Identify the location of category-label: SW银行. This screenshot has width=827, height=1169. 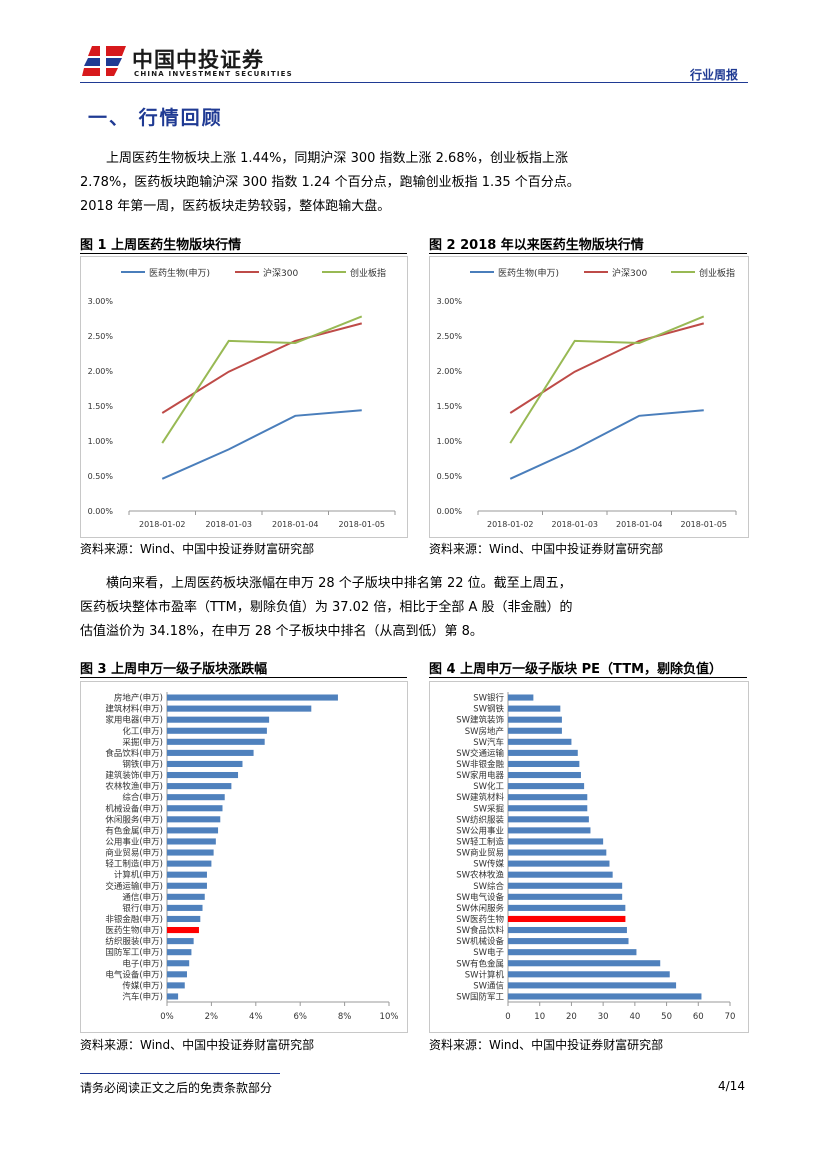
(488, 698).